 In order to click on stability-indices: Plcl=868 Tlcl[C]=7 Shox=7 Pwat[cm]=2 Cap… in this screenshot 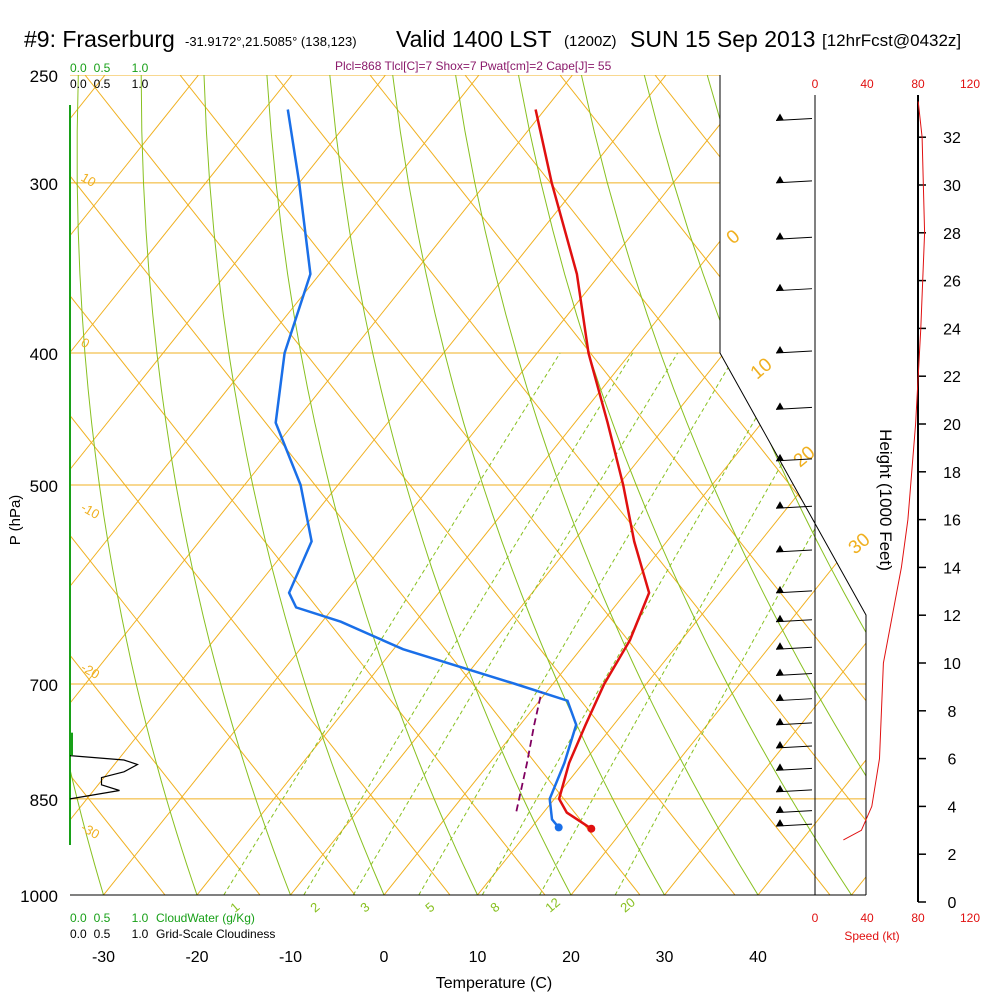, I will do `click(473, 66)`.